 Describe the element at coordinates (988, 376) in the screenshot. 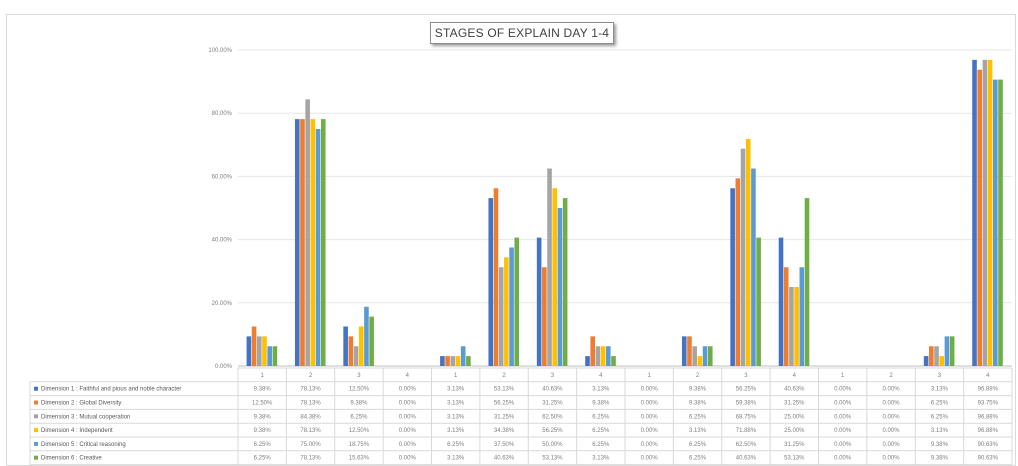

I see `x-tick-label: 4` at that location.